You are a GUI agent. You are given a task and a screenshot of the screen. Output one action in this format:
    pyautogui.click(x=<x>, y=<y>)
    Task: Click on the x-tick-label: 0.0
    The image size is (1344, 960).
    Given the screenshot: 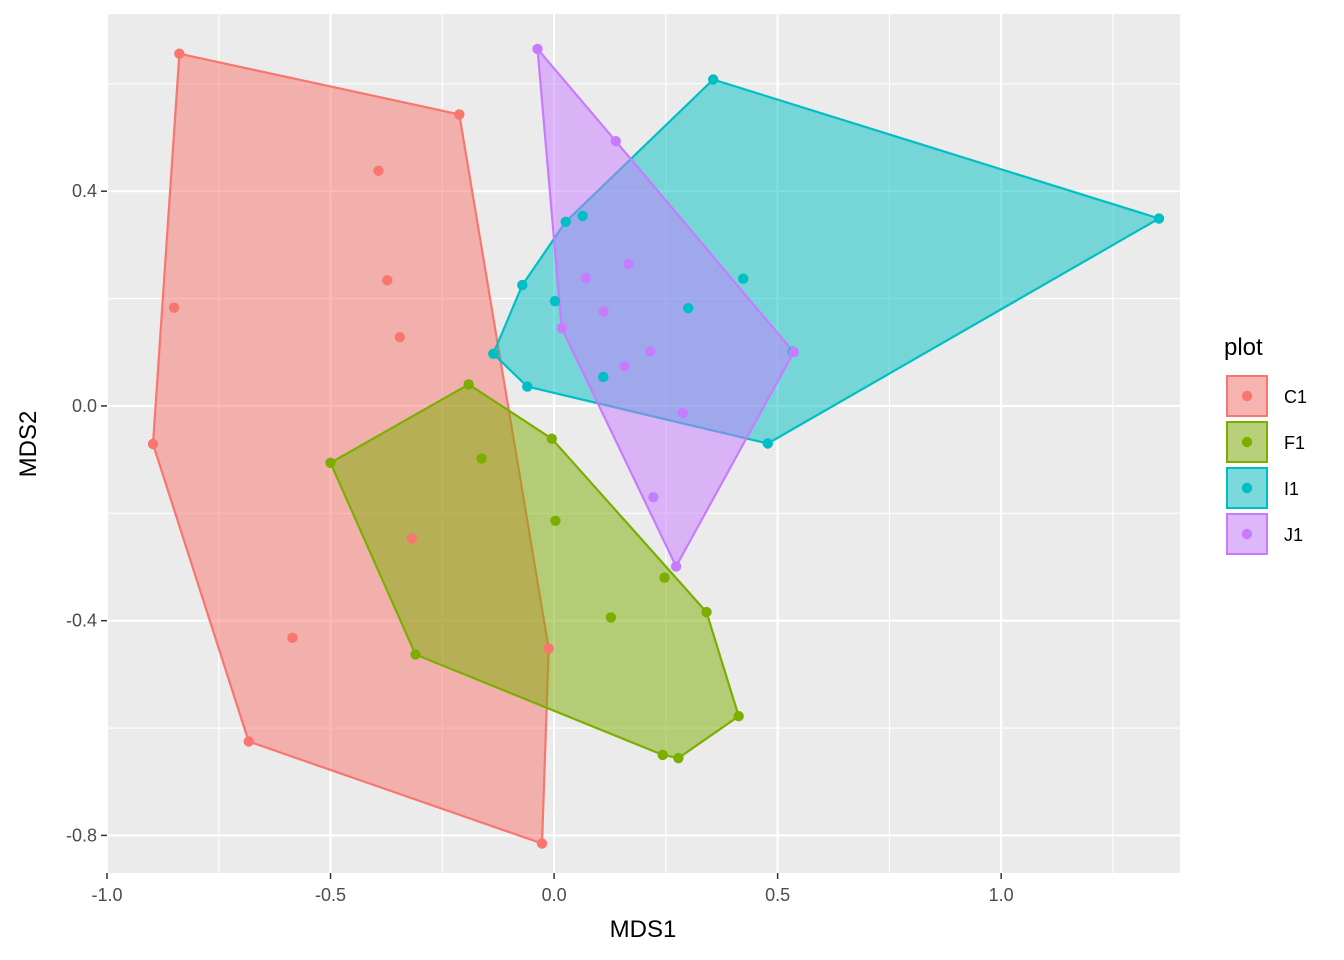 What is the action you would take?
    pyautogui.click(x=554, y=895)
    